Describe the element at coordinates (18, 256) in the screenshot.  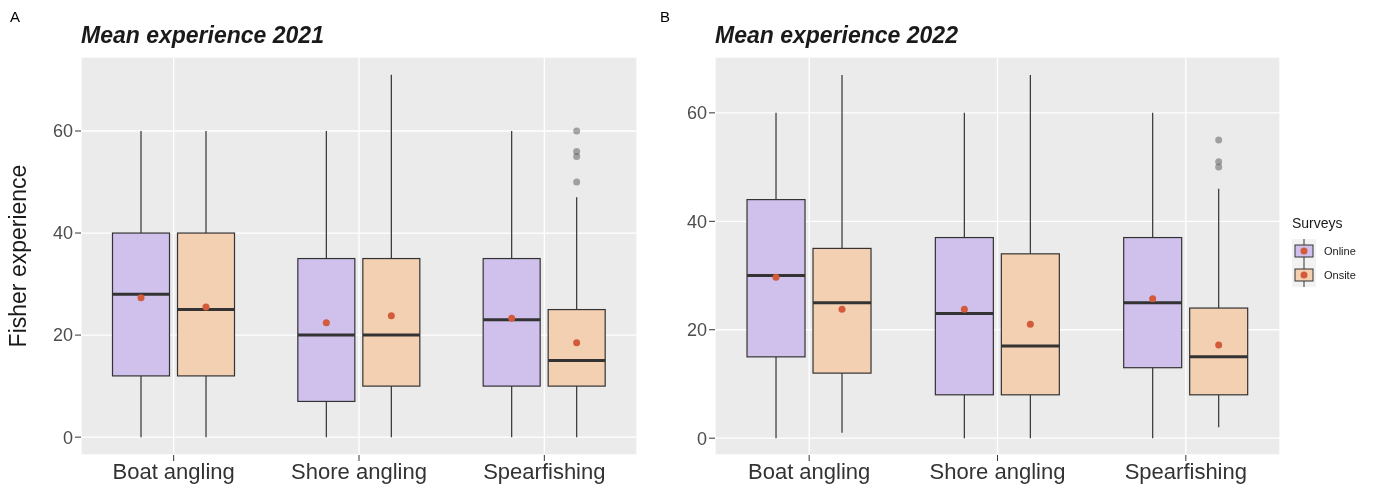
I see `y-axis-title: Fisher experience` at that location.